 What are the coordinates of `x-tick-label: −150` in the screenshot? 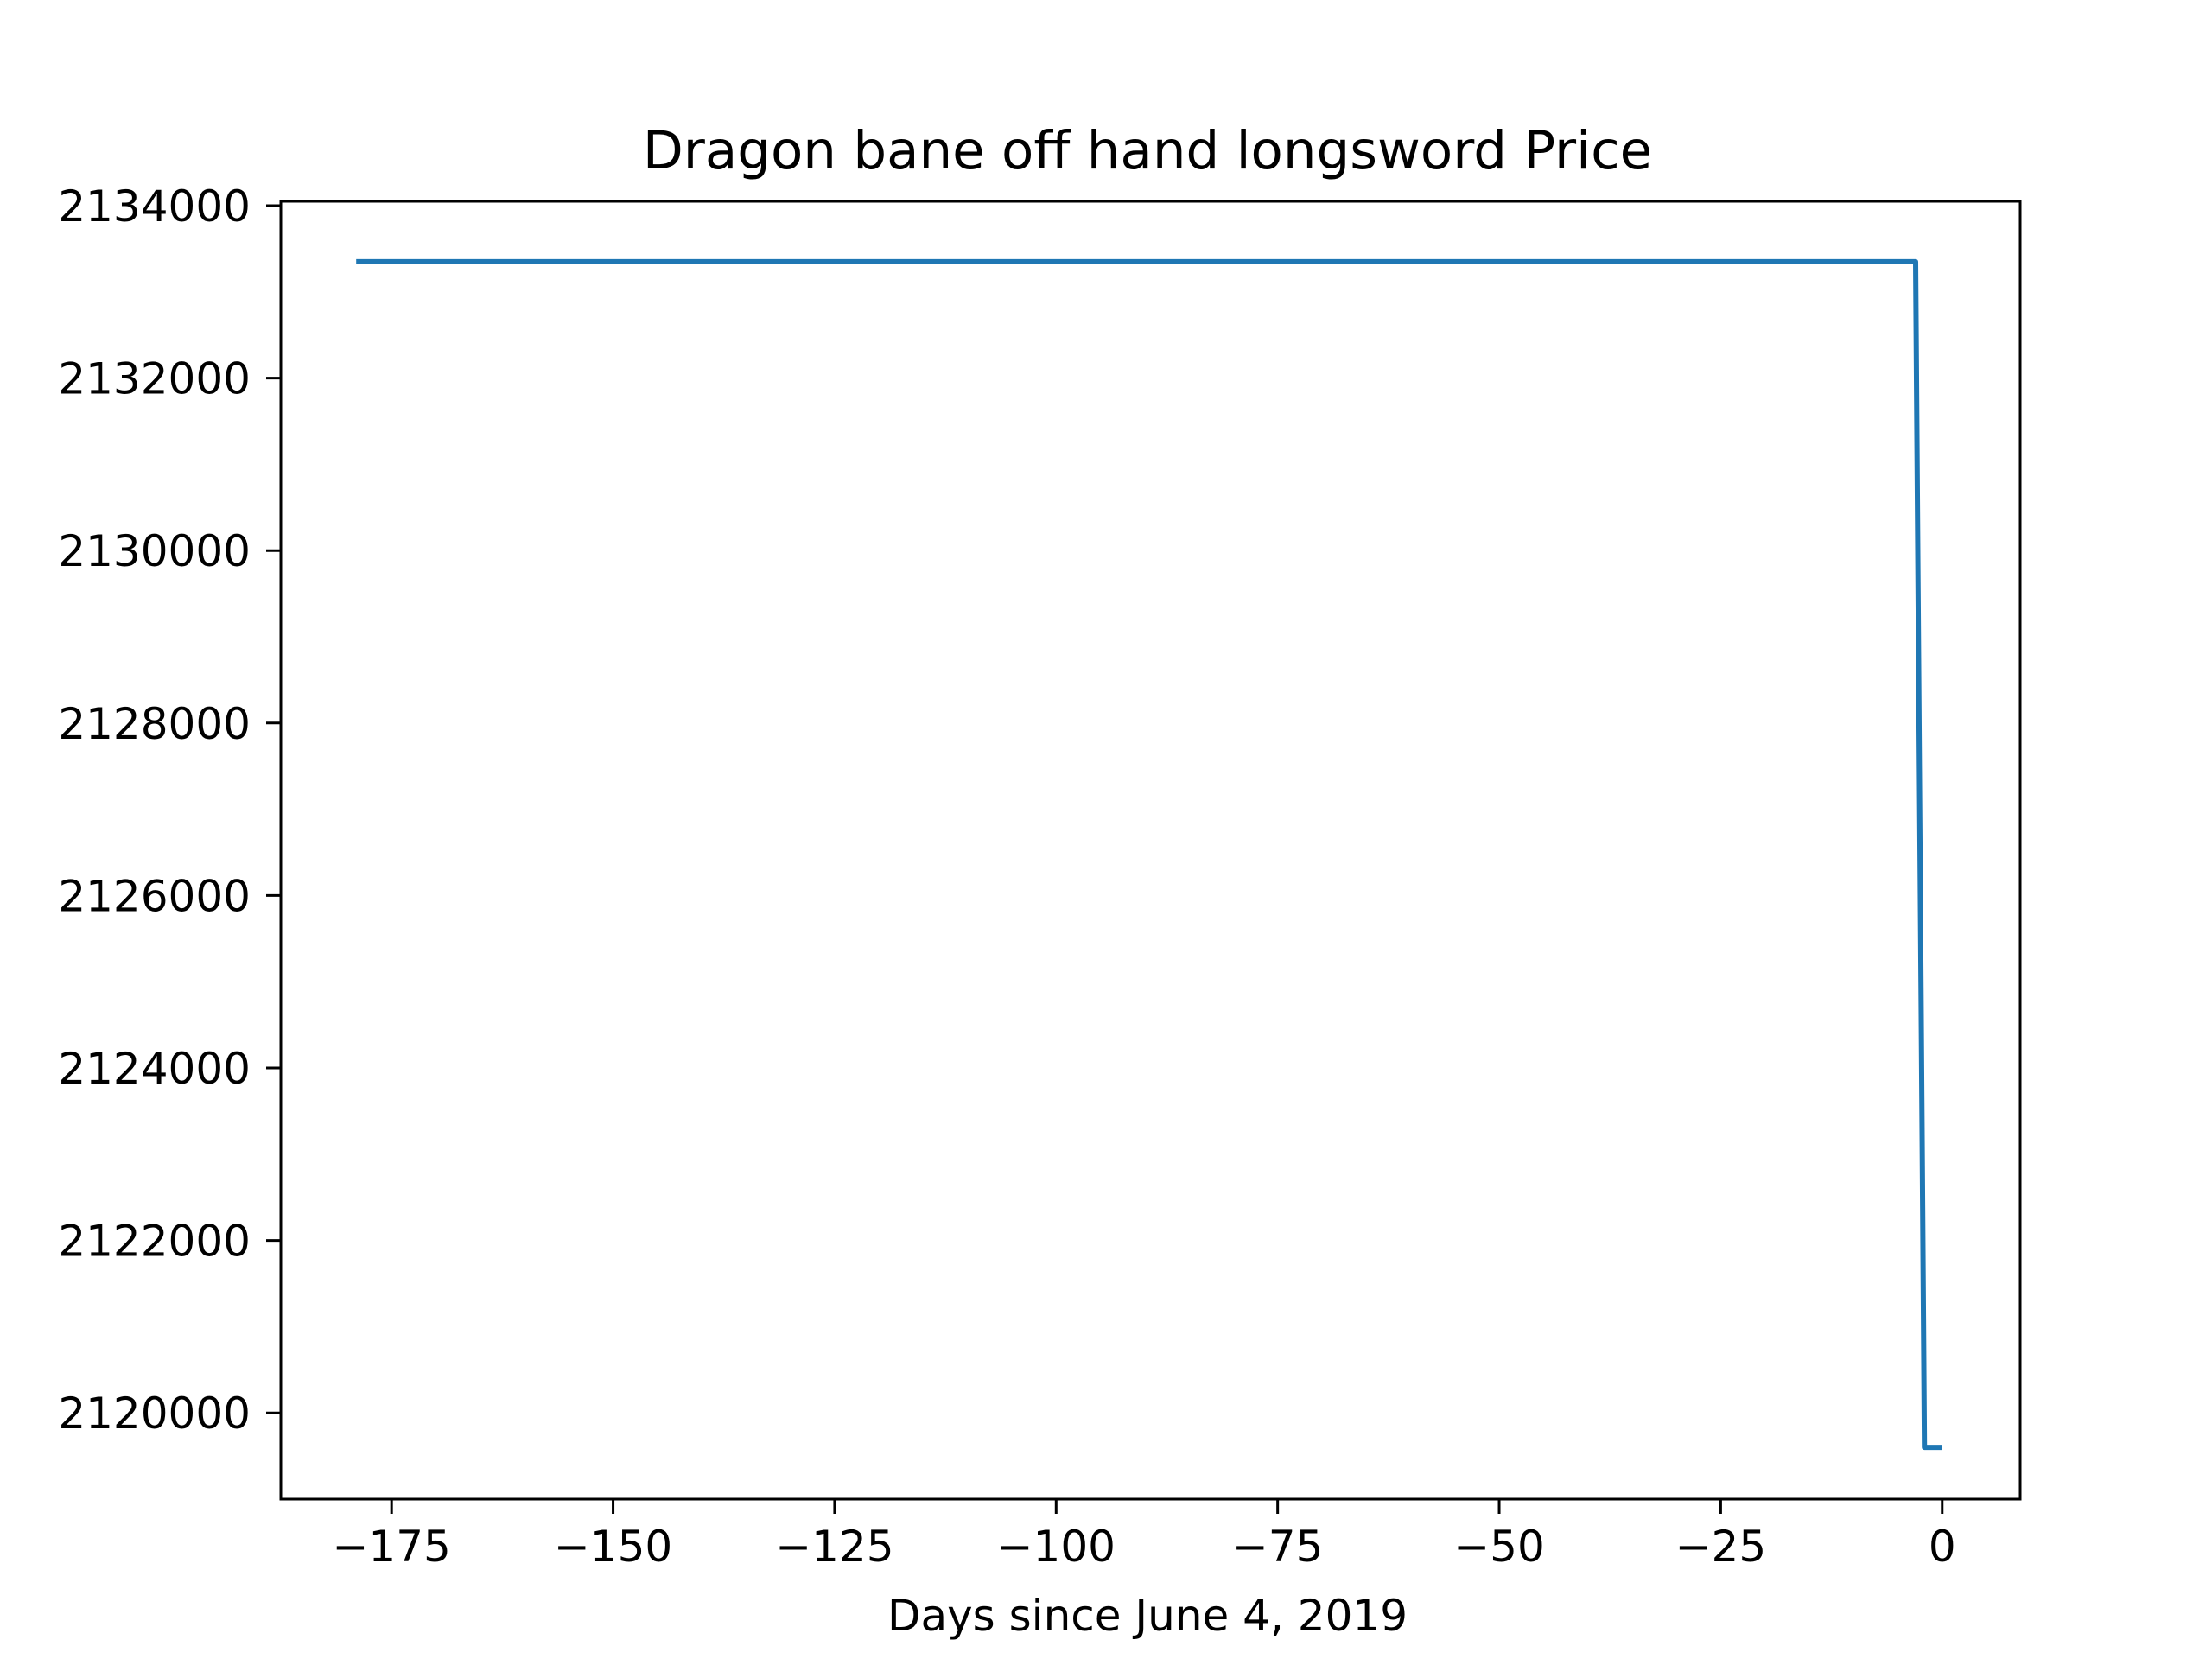 It's located at (613, 1547).